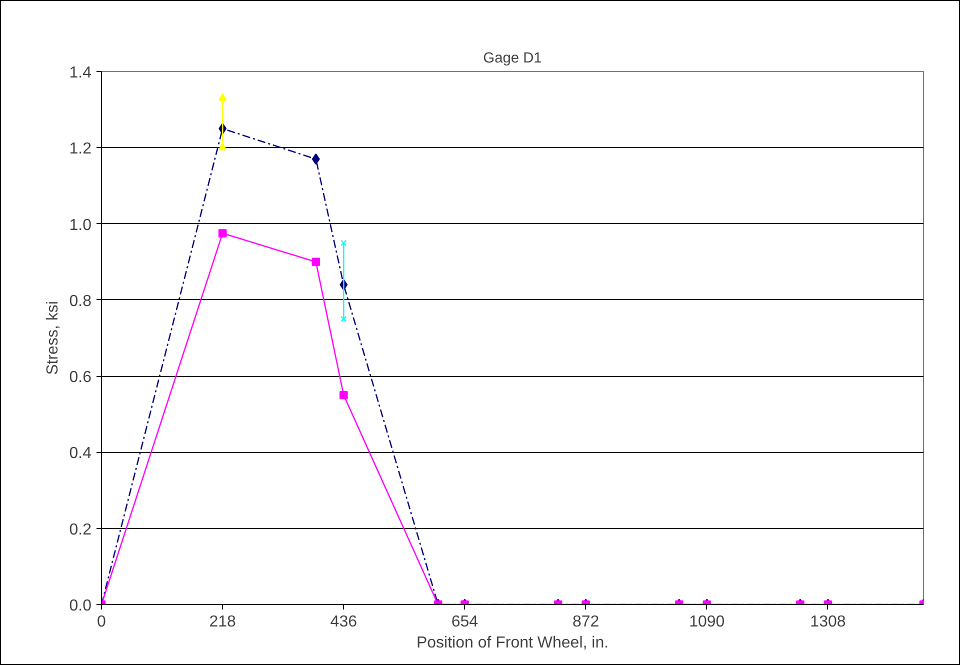  What do you see at coordinates (512, 58) in the screenshot?
I see `chart-title: Gage D1` at bounding box center [512, 58].